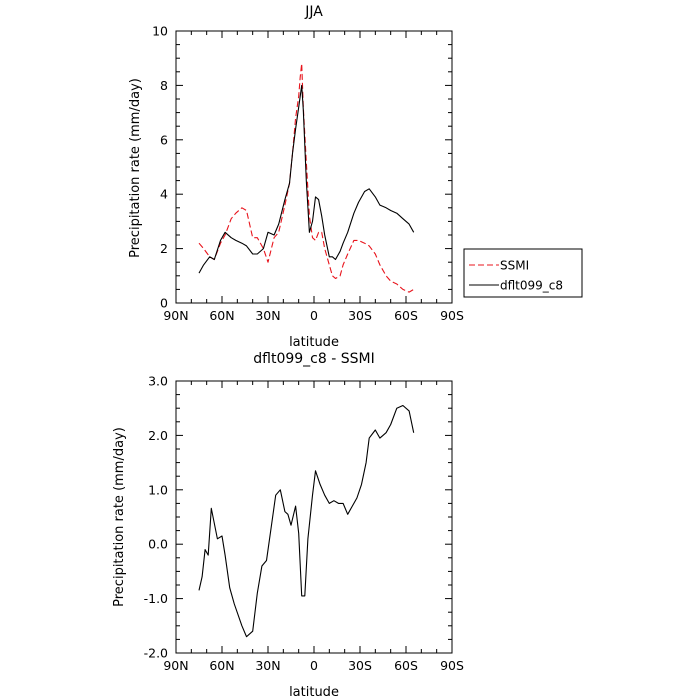  Describe the element at coordinates (531, 286) in the screenshot. I see `legend-label-dflt099-c8: dflt099_c8` at that location.